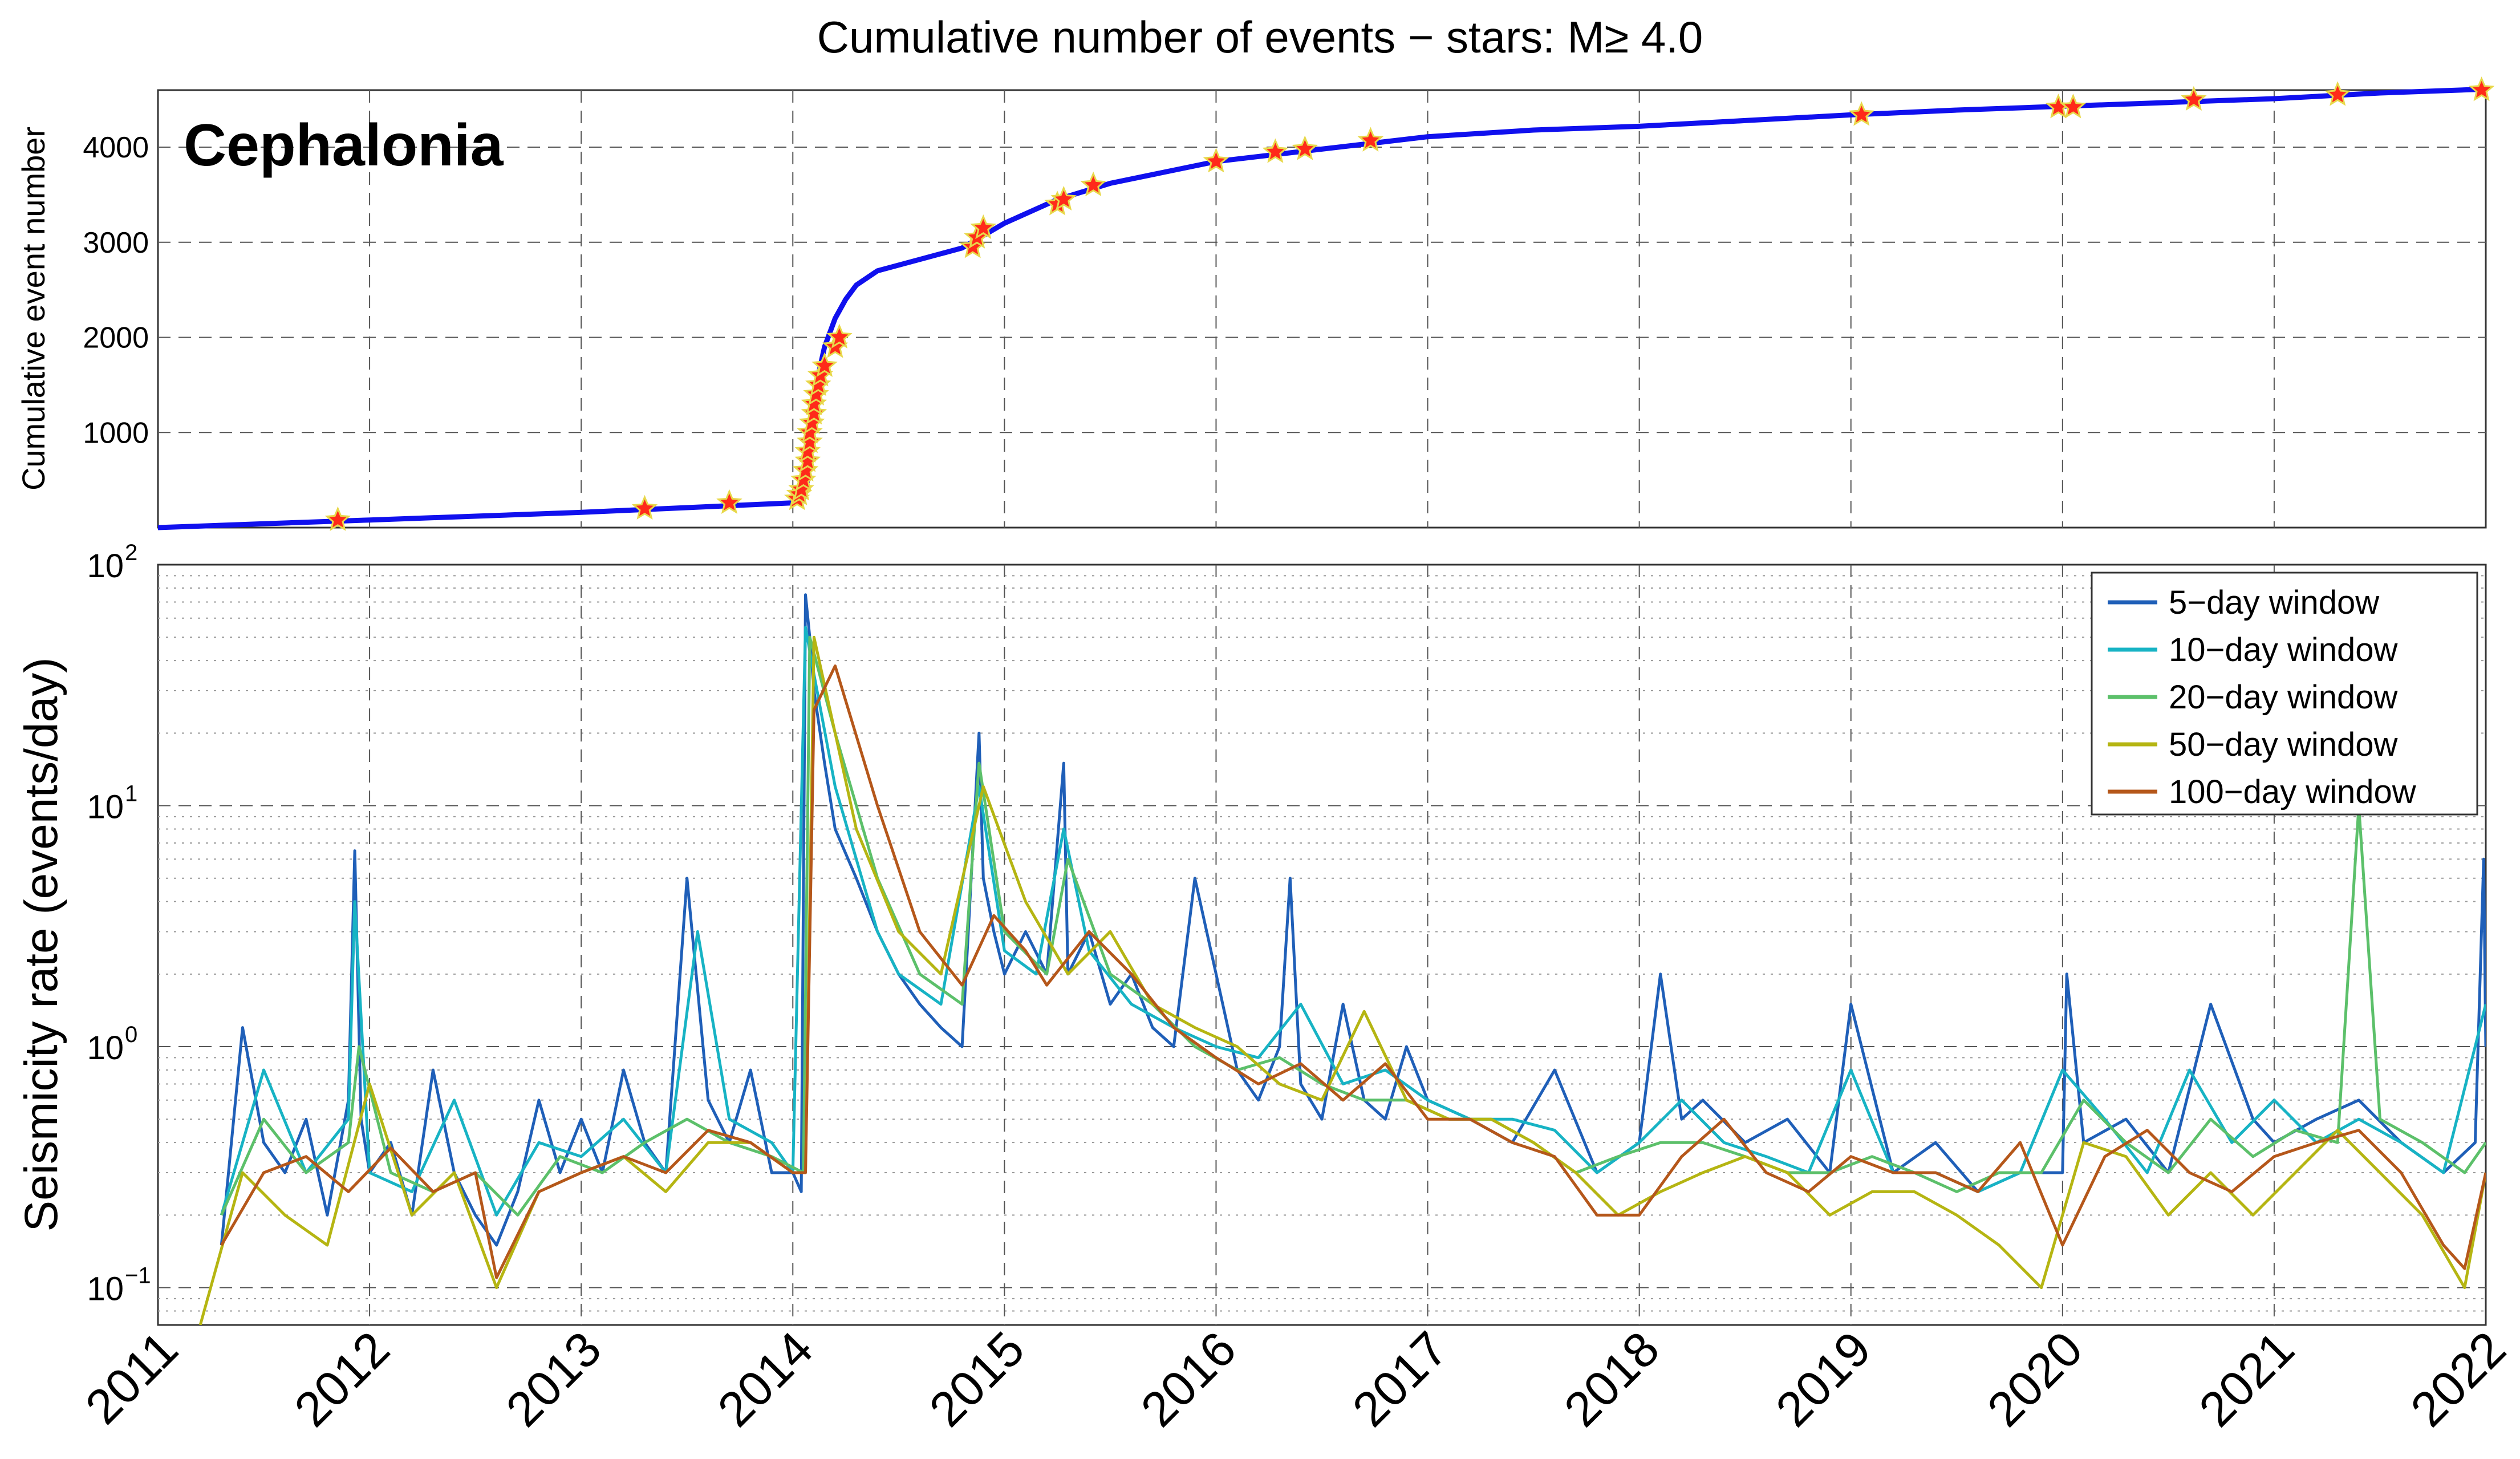  I want to click on legend-label: 50−day window, so click(2284, 744).